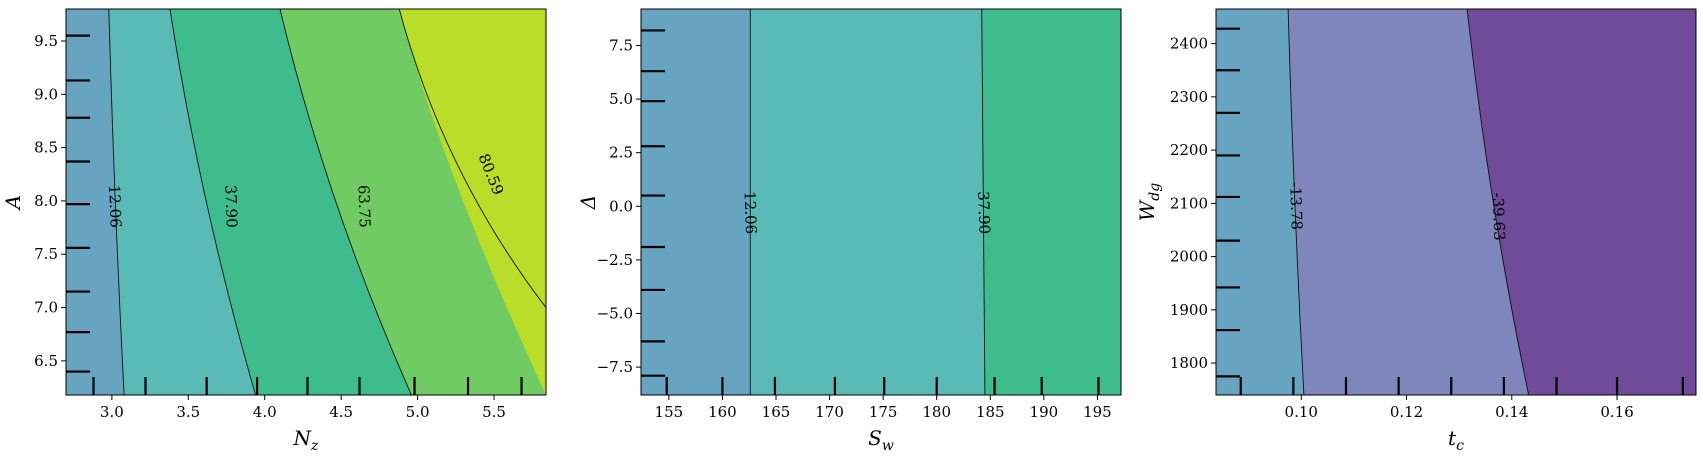 The image size is (1703, 458). Describe the element at coordinates (1189, 150) in the screenshot. I see `y-tick-label: 2200` at that location.